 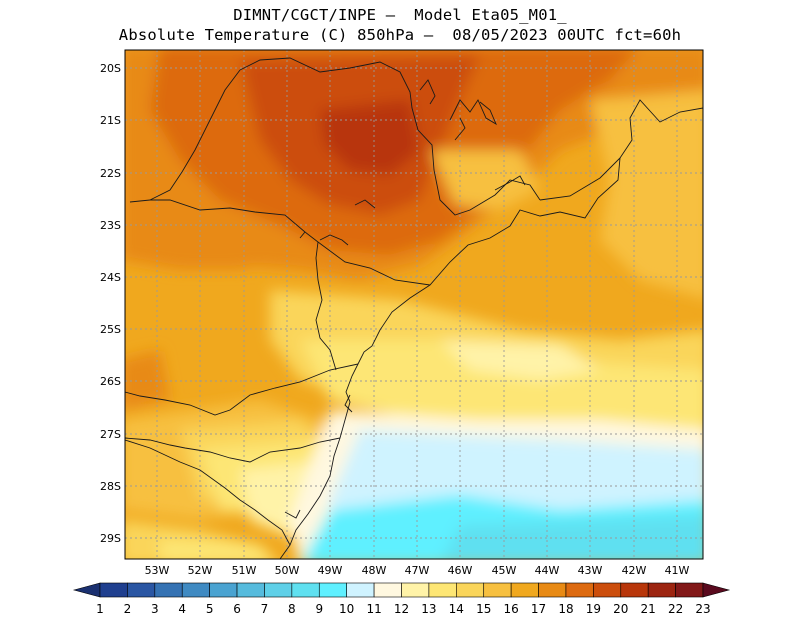 I want to click on lon-label: 48W, so click(x=374, y=570).